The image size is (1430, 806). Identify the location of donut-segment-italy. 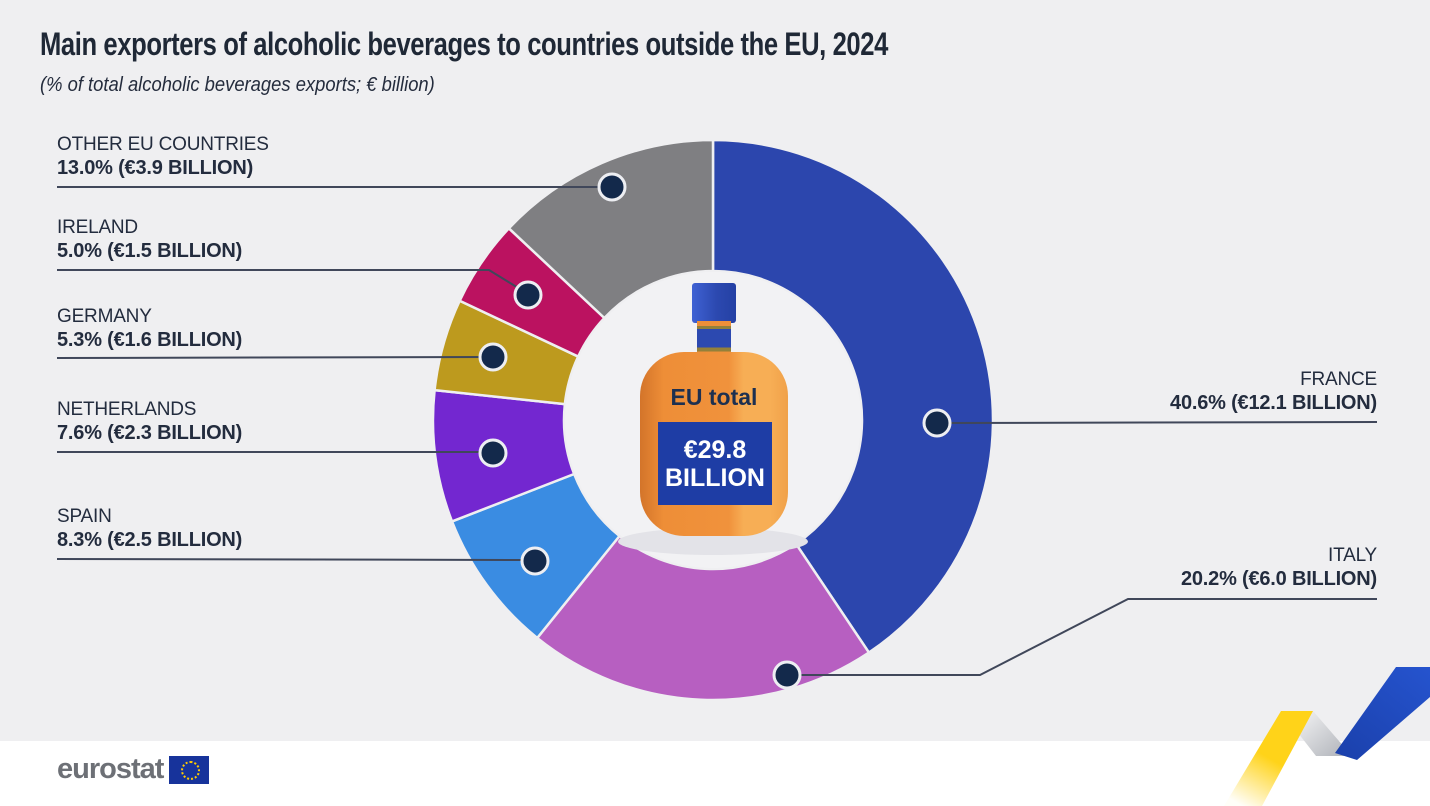
(703, 618).